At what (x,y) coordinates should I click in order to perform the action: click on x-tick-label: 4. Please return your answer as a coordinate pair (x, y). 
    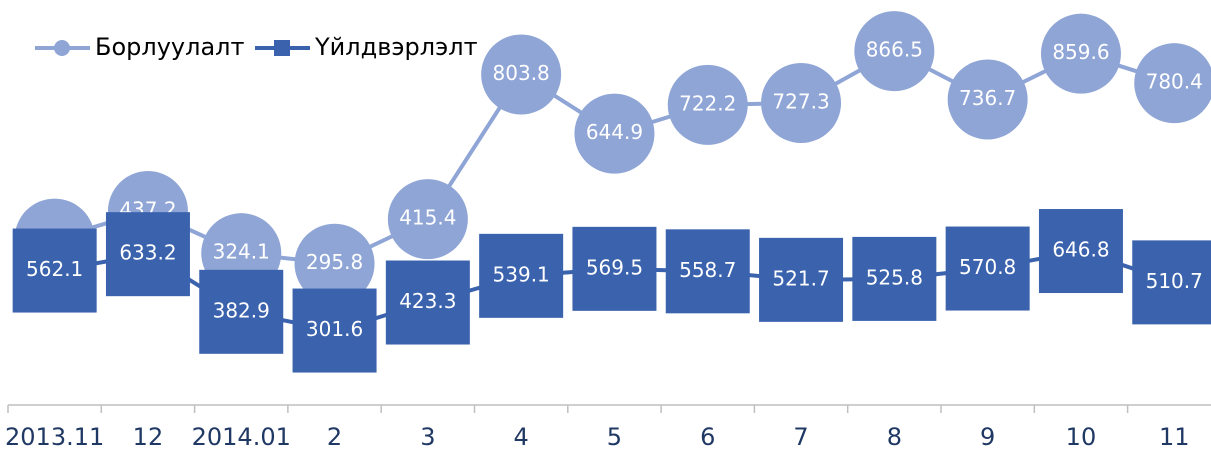
    Looking at the image, I should click on (521, 436).